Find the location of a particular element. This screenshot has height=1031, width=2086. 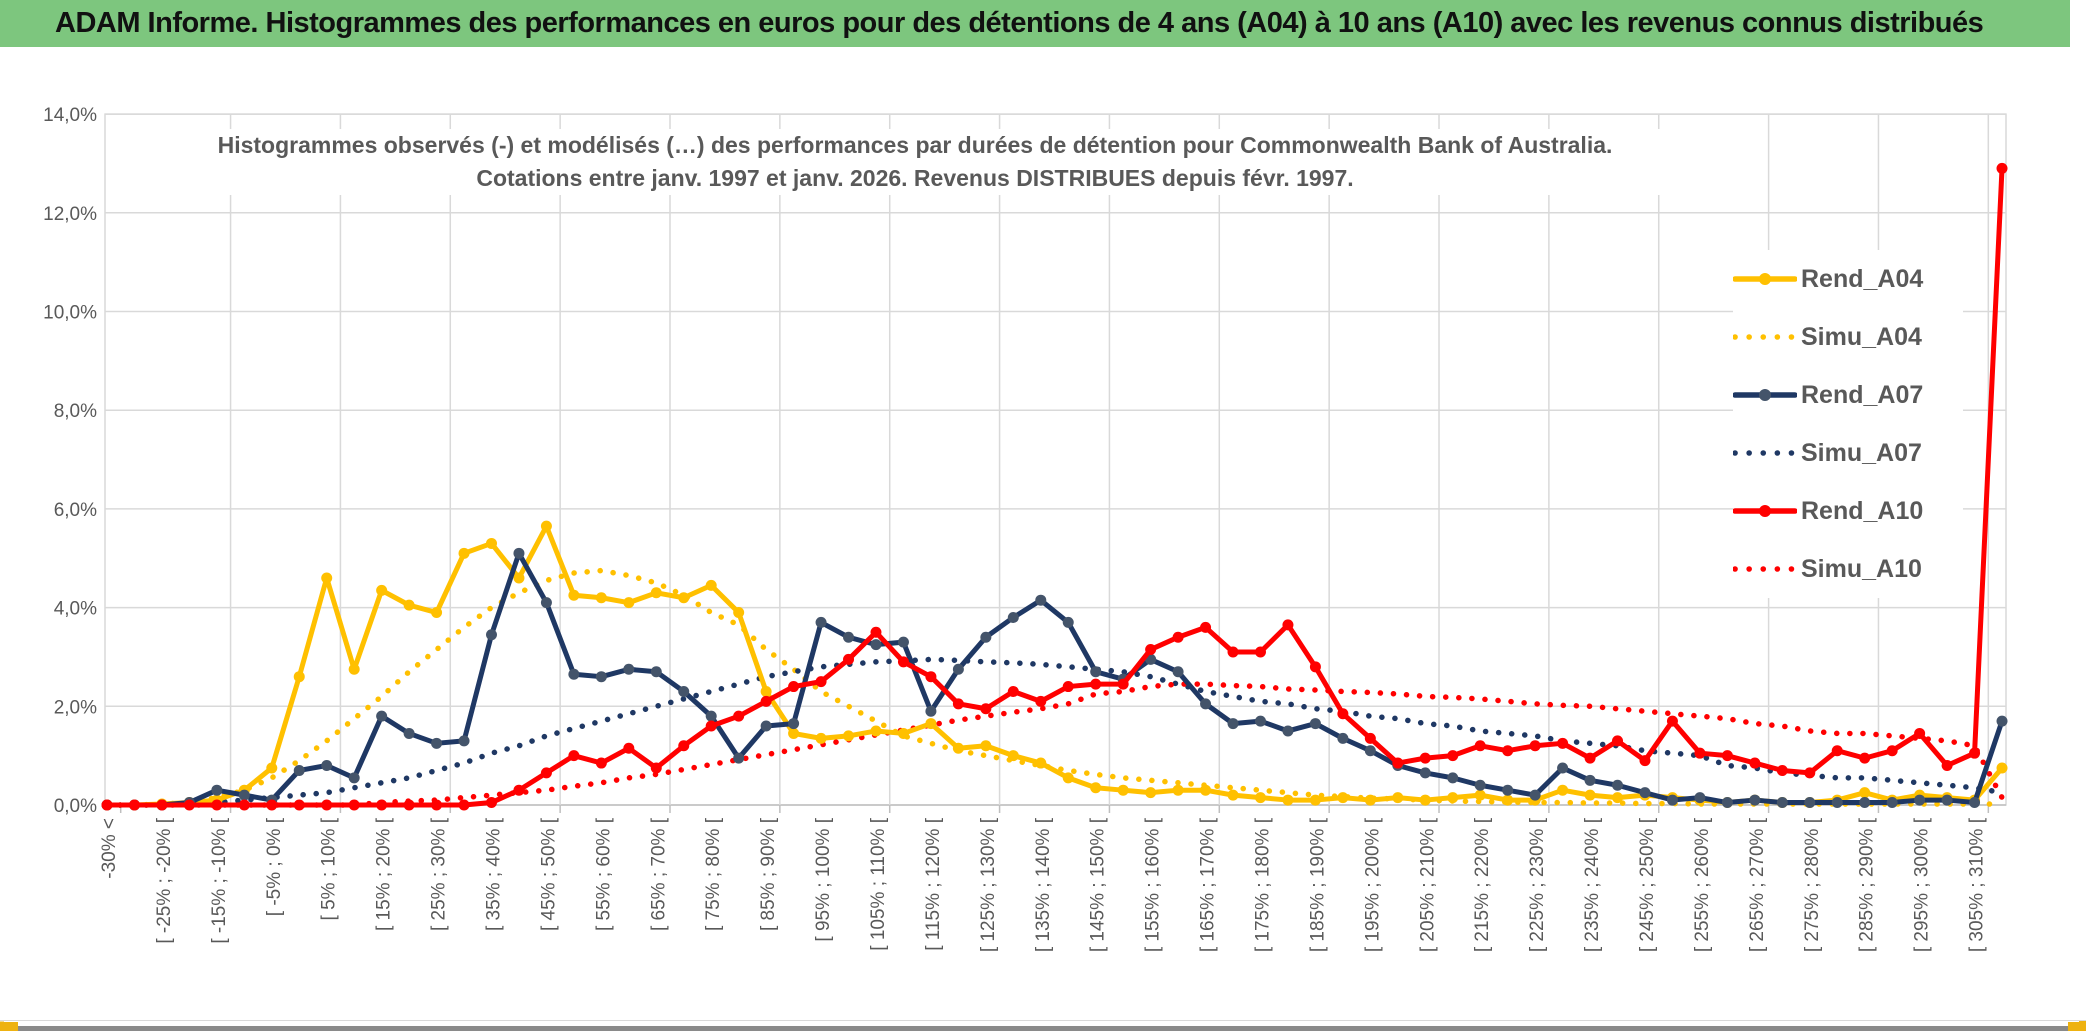

x-axis-tick-label: [ 105% ; 110% [ is located at coordinates (878, 883).